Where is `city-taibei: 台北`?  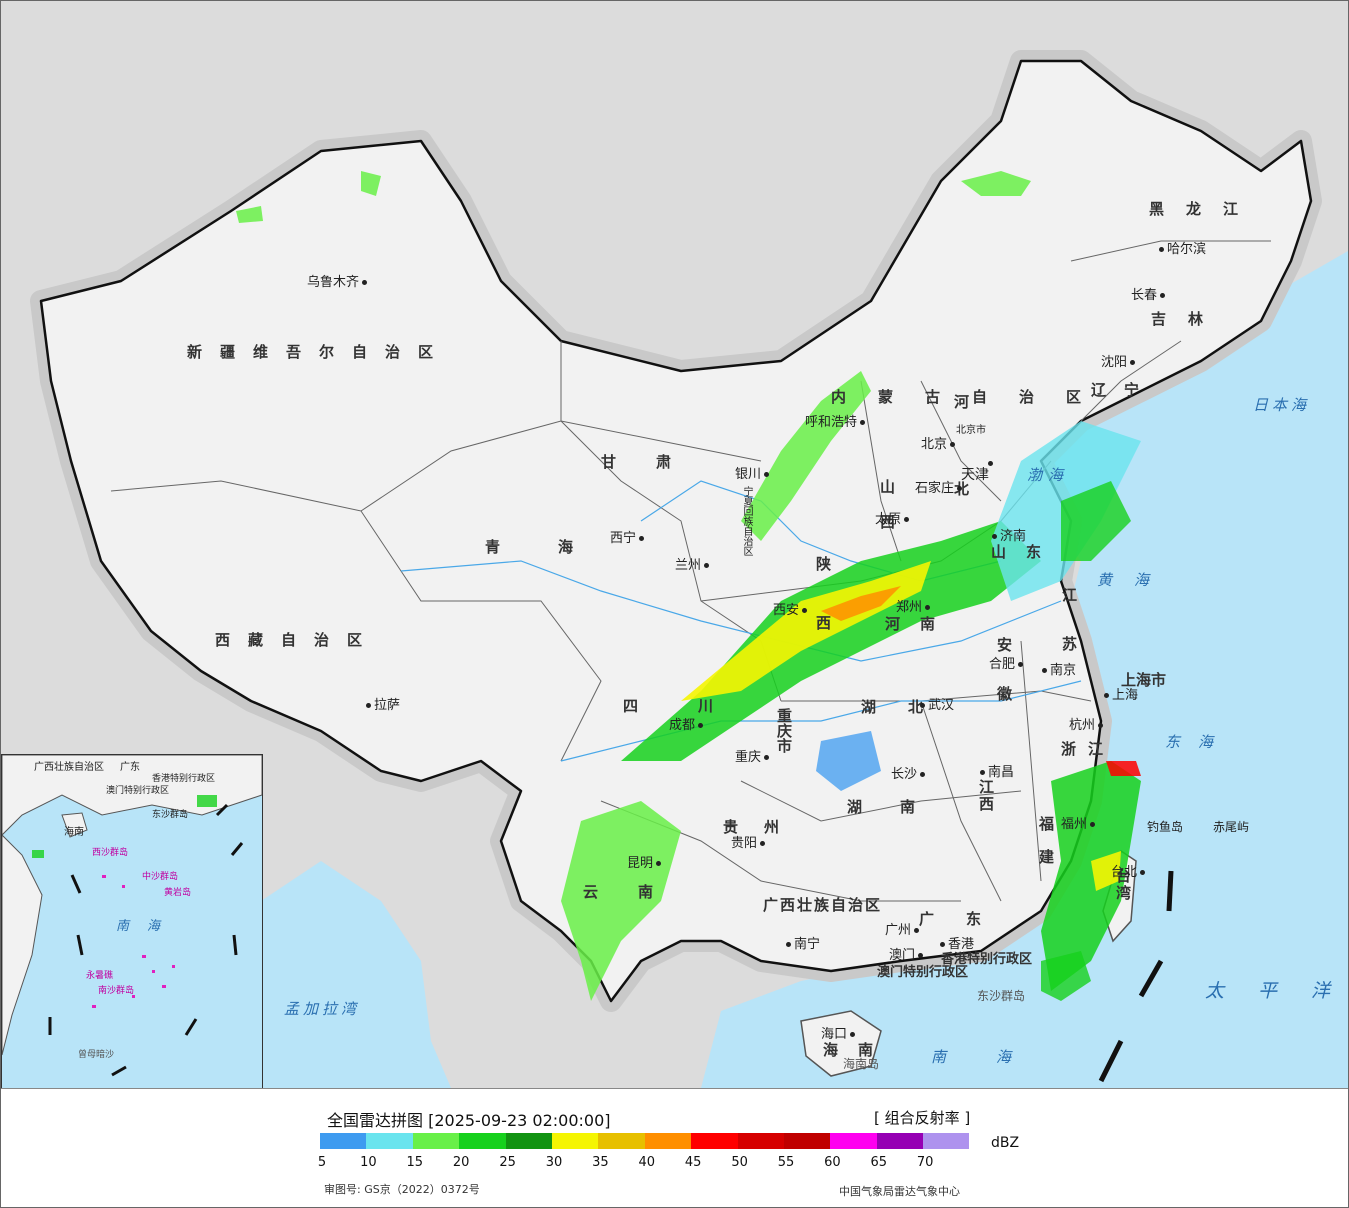
city-taibei: 台北 is located at coordinates (1129, 870).